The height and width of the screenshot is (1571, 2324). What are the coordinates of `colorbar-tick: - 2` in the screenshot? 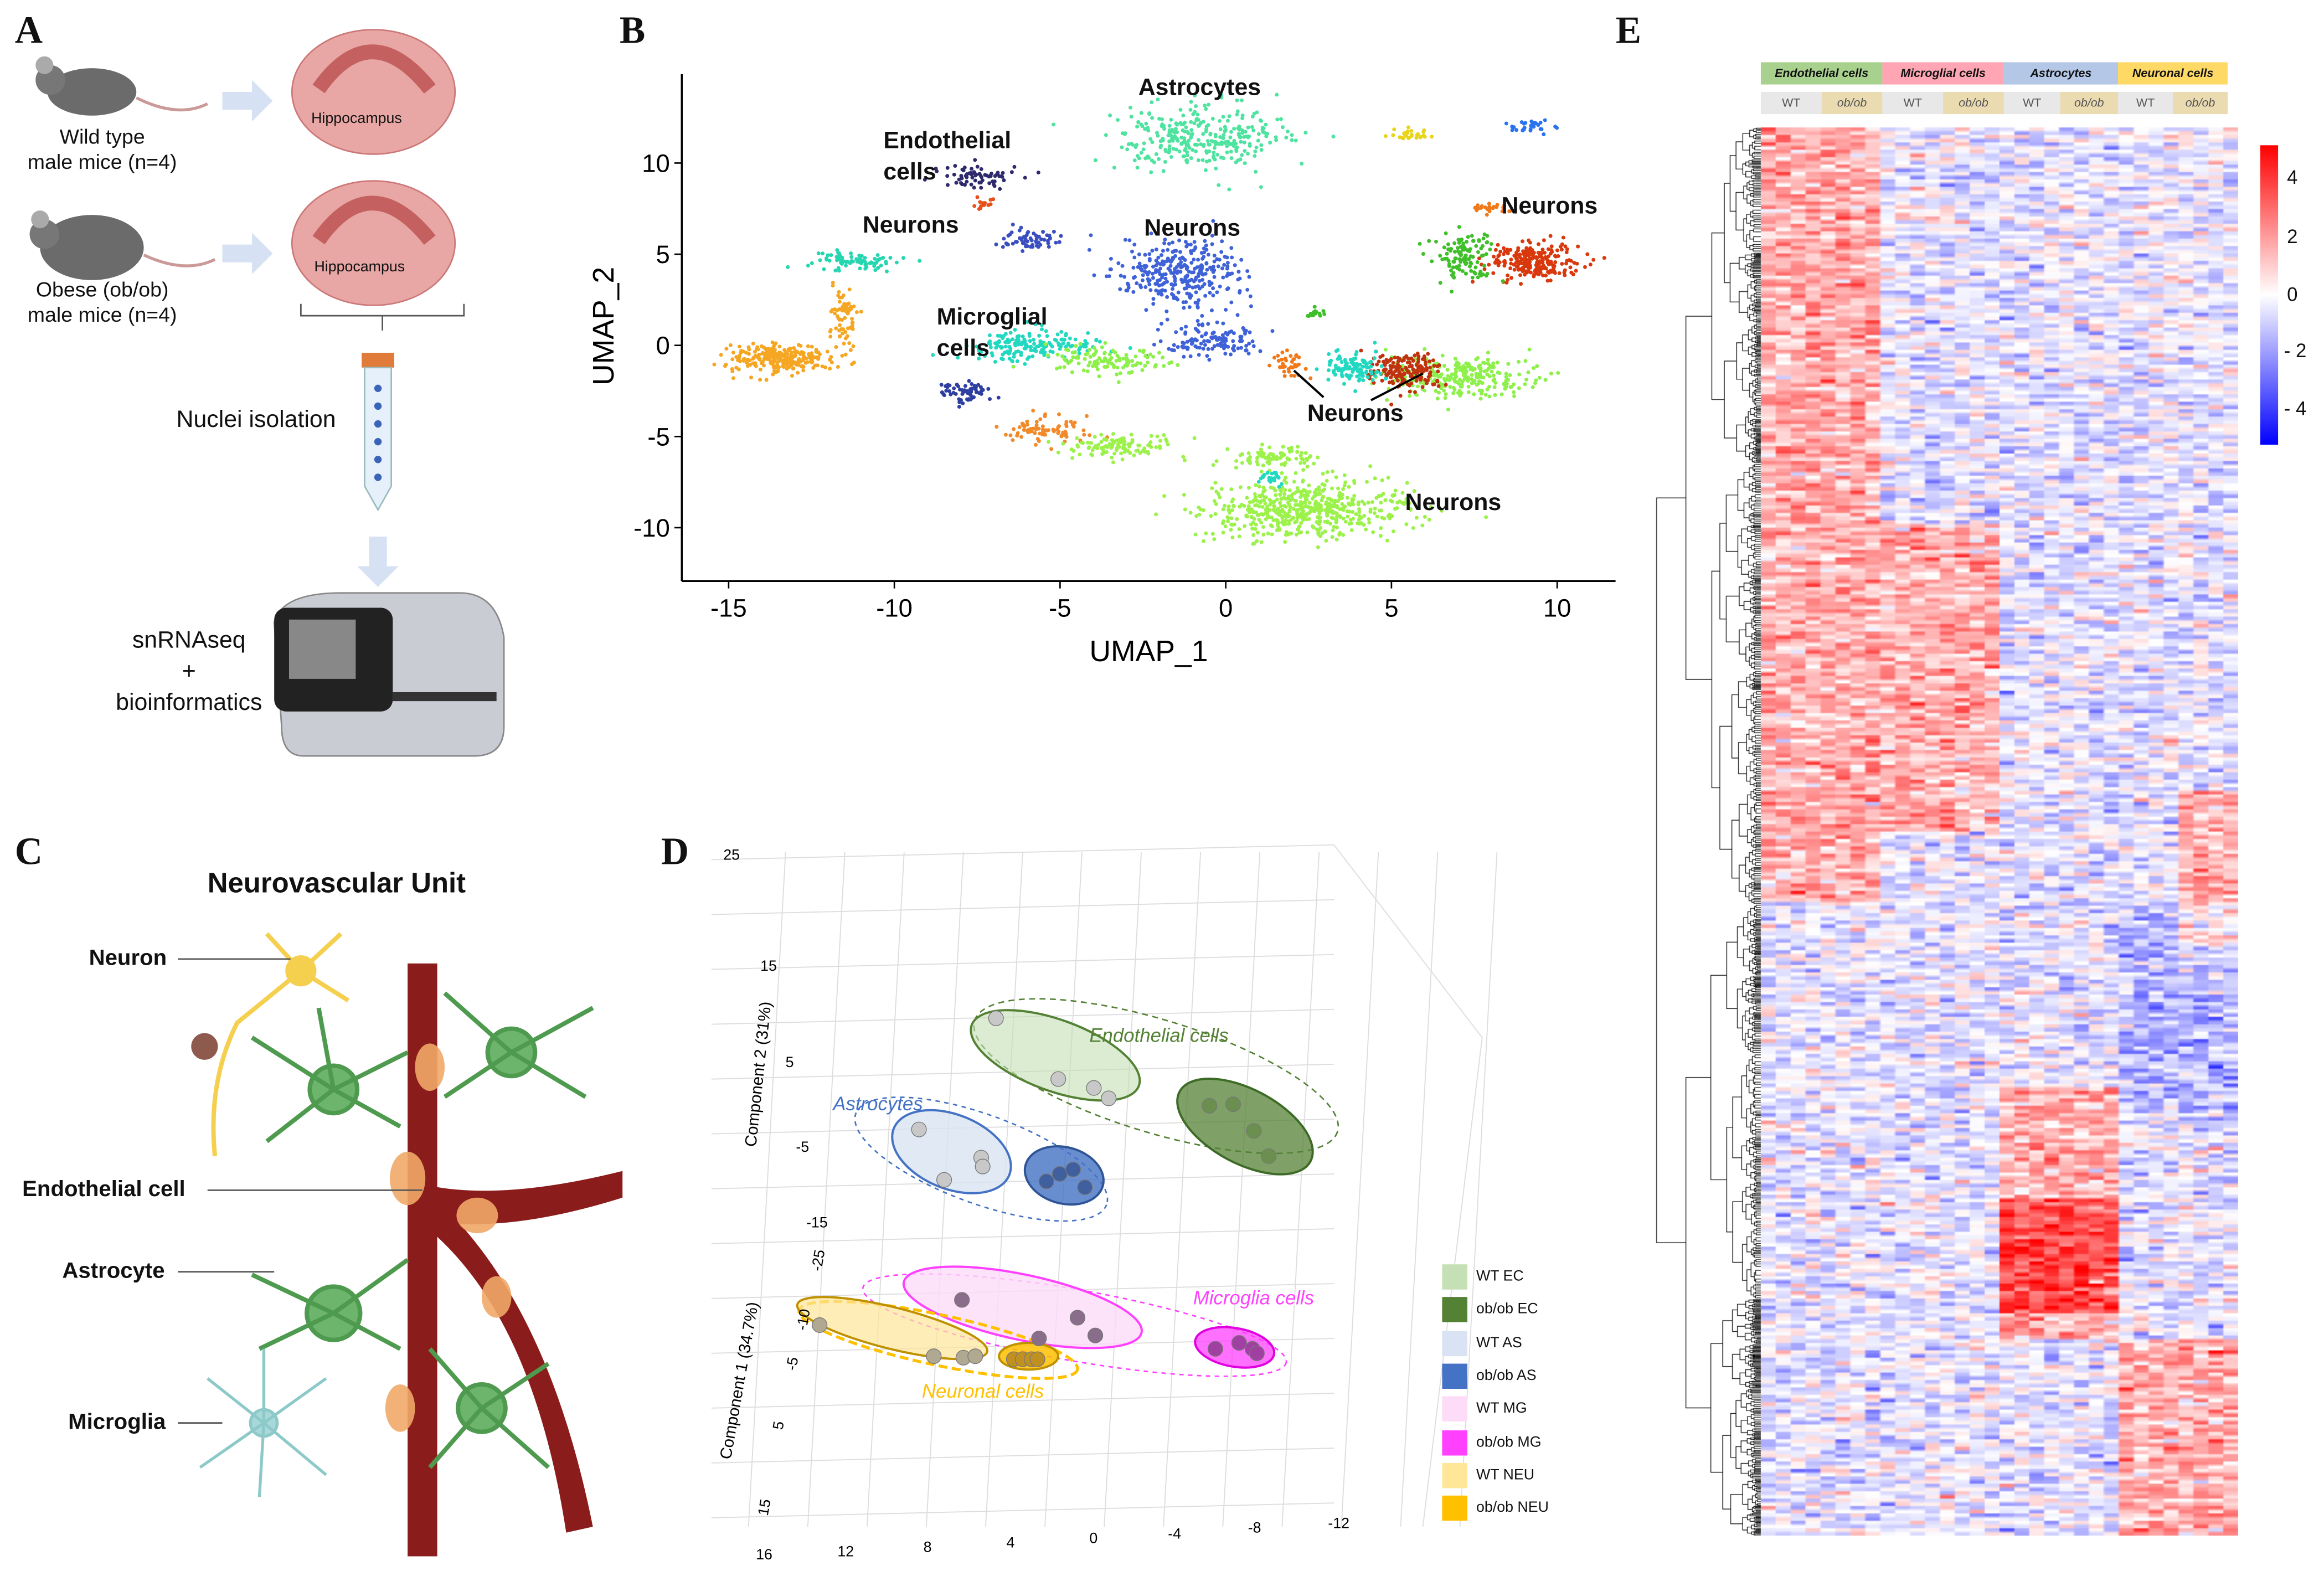 It's located at (2296, 350).